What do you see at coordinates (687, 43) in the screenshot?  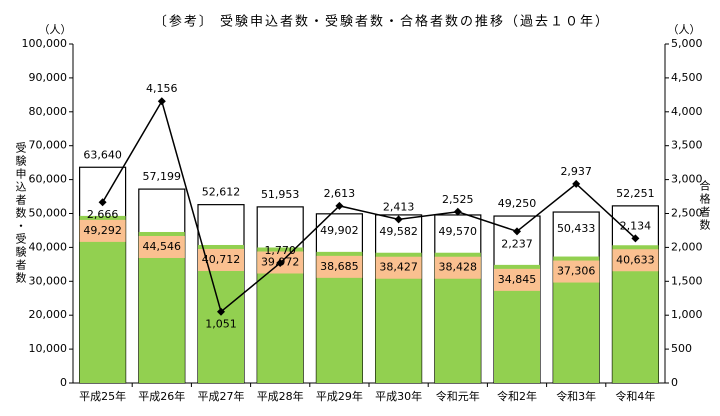 I see `y2-tick-label: 5,000` at bounding box center [687, 43].